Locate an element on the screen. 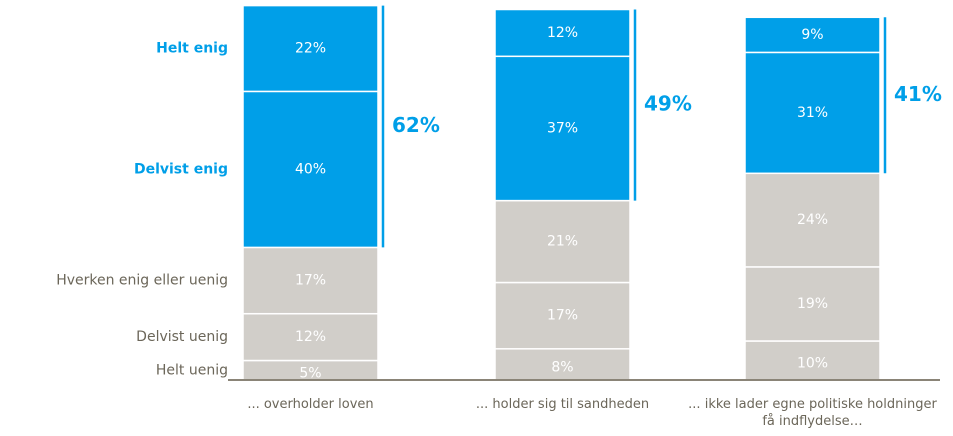  category-label: ... holder sig til sandheden is located at coordinates (562, 404).